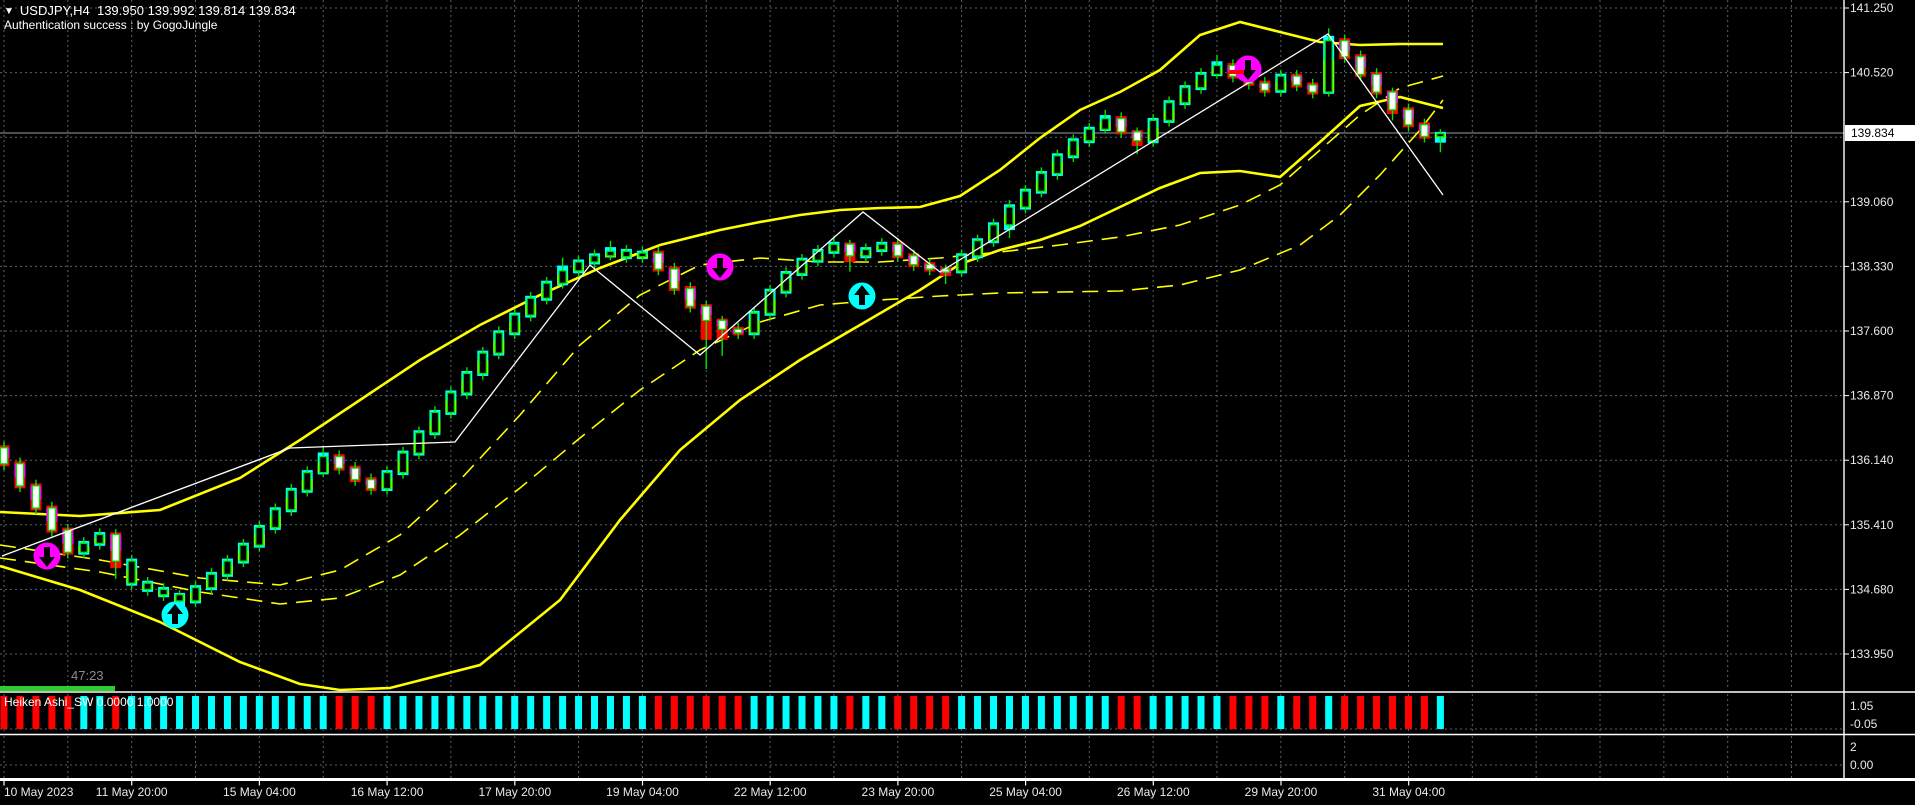 The width and height of the screenshot is (1915, 805). Describe the element at coordinates (1872, 202) in the screenshot. I see `price-axis-label: 139.060` at that location.